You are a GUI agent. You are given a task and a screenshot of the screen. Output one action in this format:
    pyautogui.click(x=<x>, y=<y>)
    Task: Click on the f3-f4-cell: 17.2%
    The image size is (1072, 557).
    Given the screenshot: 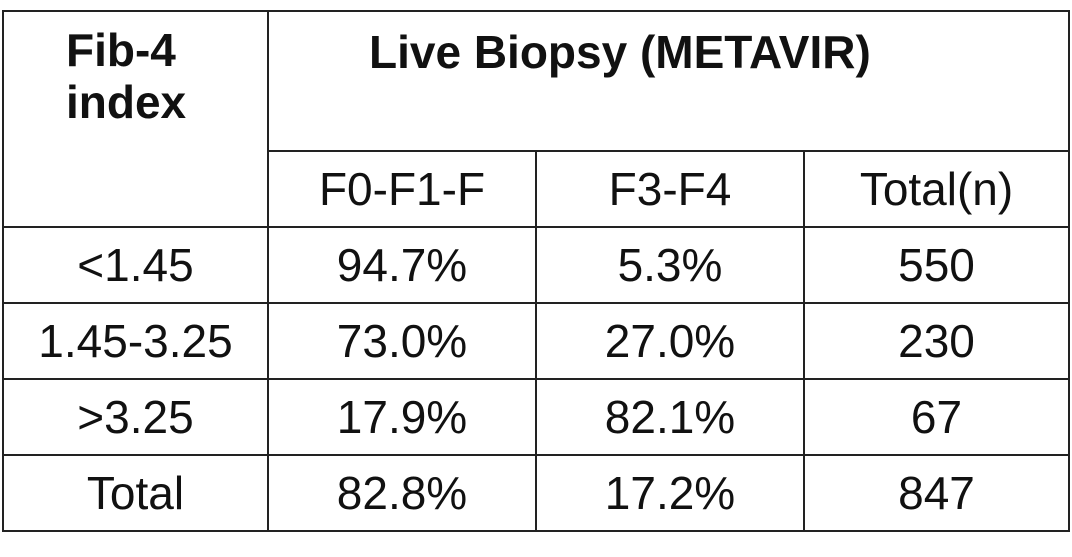 What is the action you would take?
    pyautogui.click(x=670, y=493)
    